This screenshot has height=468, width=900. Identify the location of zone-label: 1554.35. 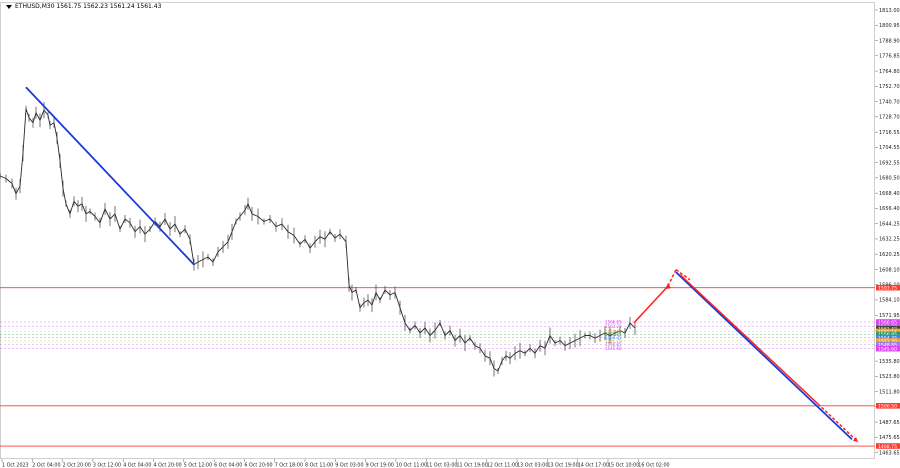
(613, 337).